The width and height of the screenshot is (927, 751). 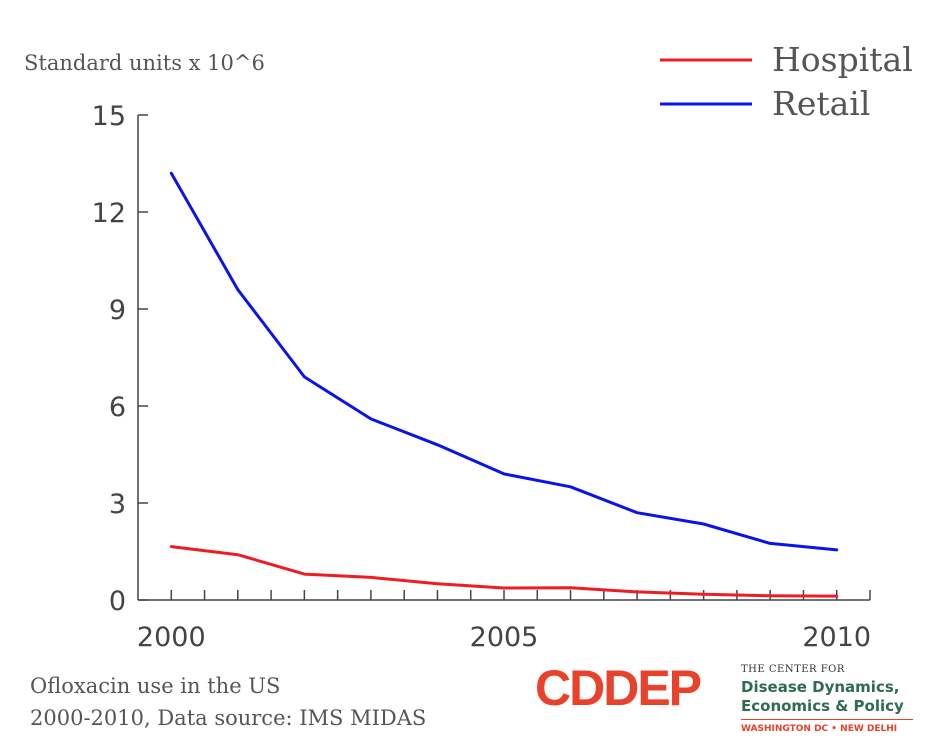 What do you see at coordinates (504, 571) in the screenshot?
I see `series-line-hospital` at bounding box center [504, 571].